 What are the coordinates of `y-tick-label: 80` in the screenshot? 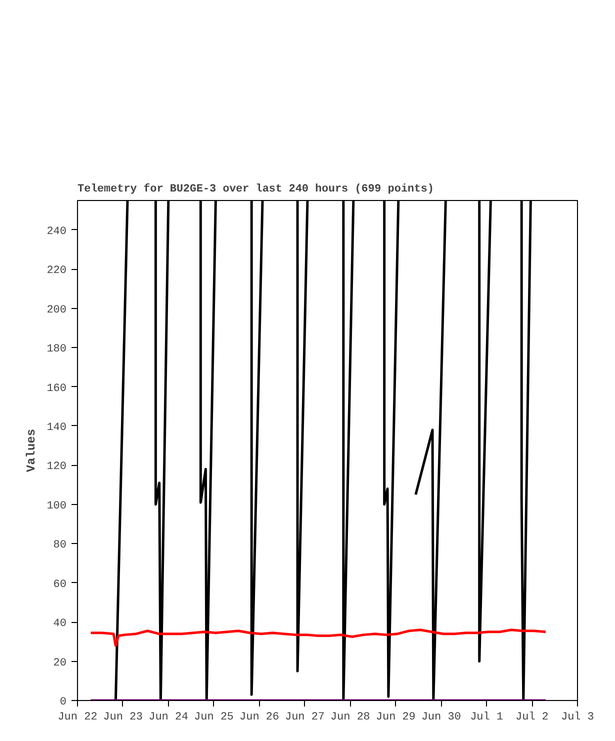 It's located at (59, 546).